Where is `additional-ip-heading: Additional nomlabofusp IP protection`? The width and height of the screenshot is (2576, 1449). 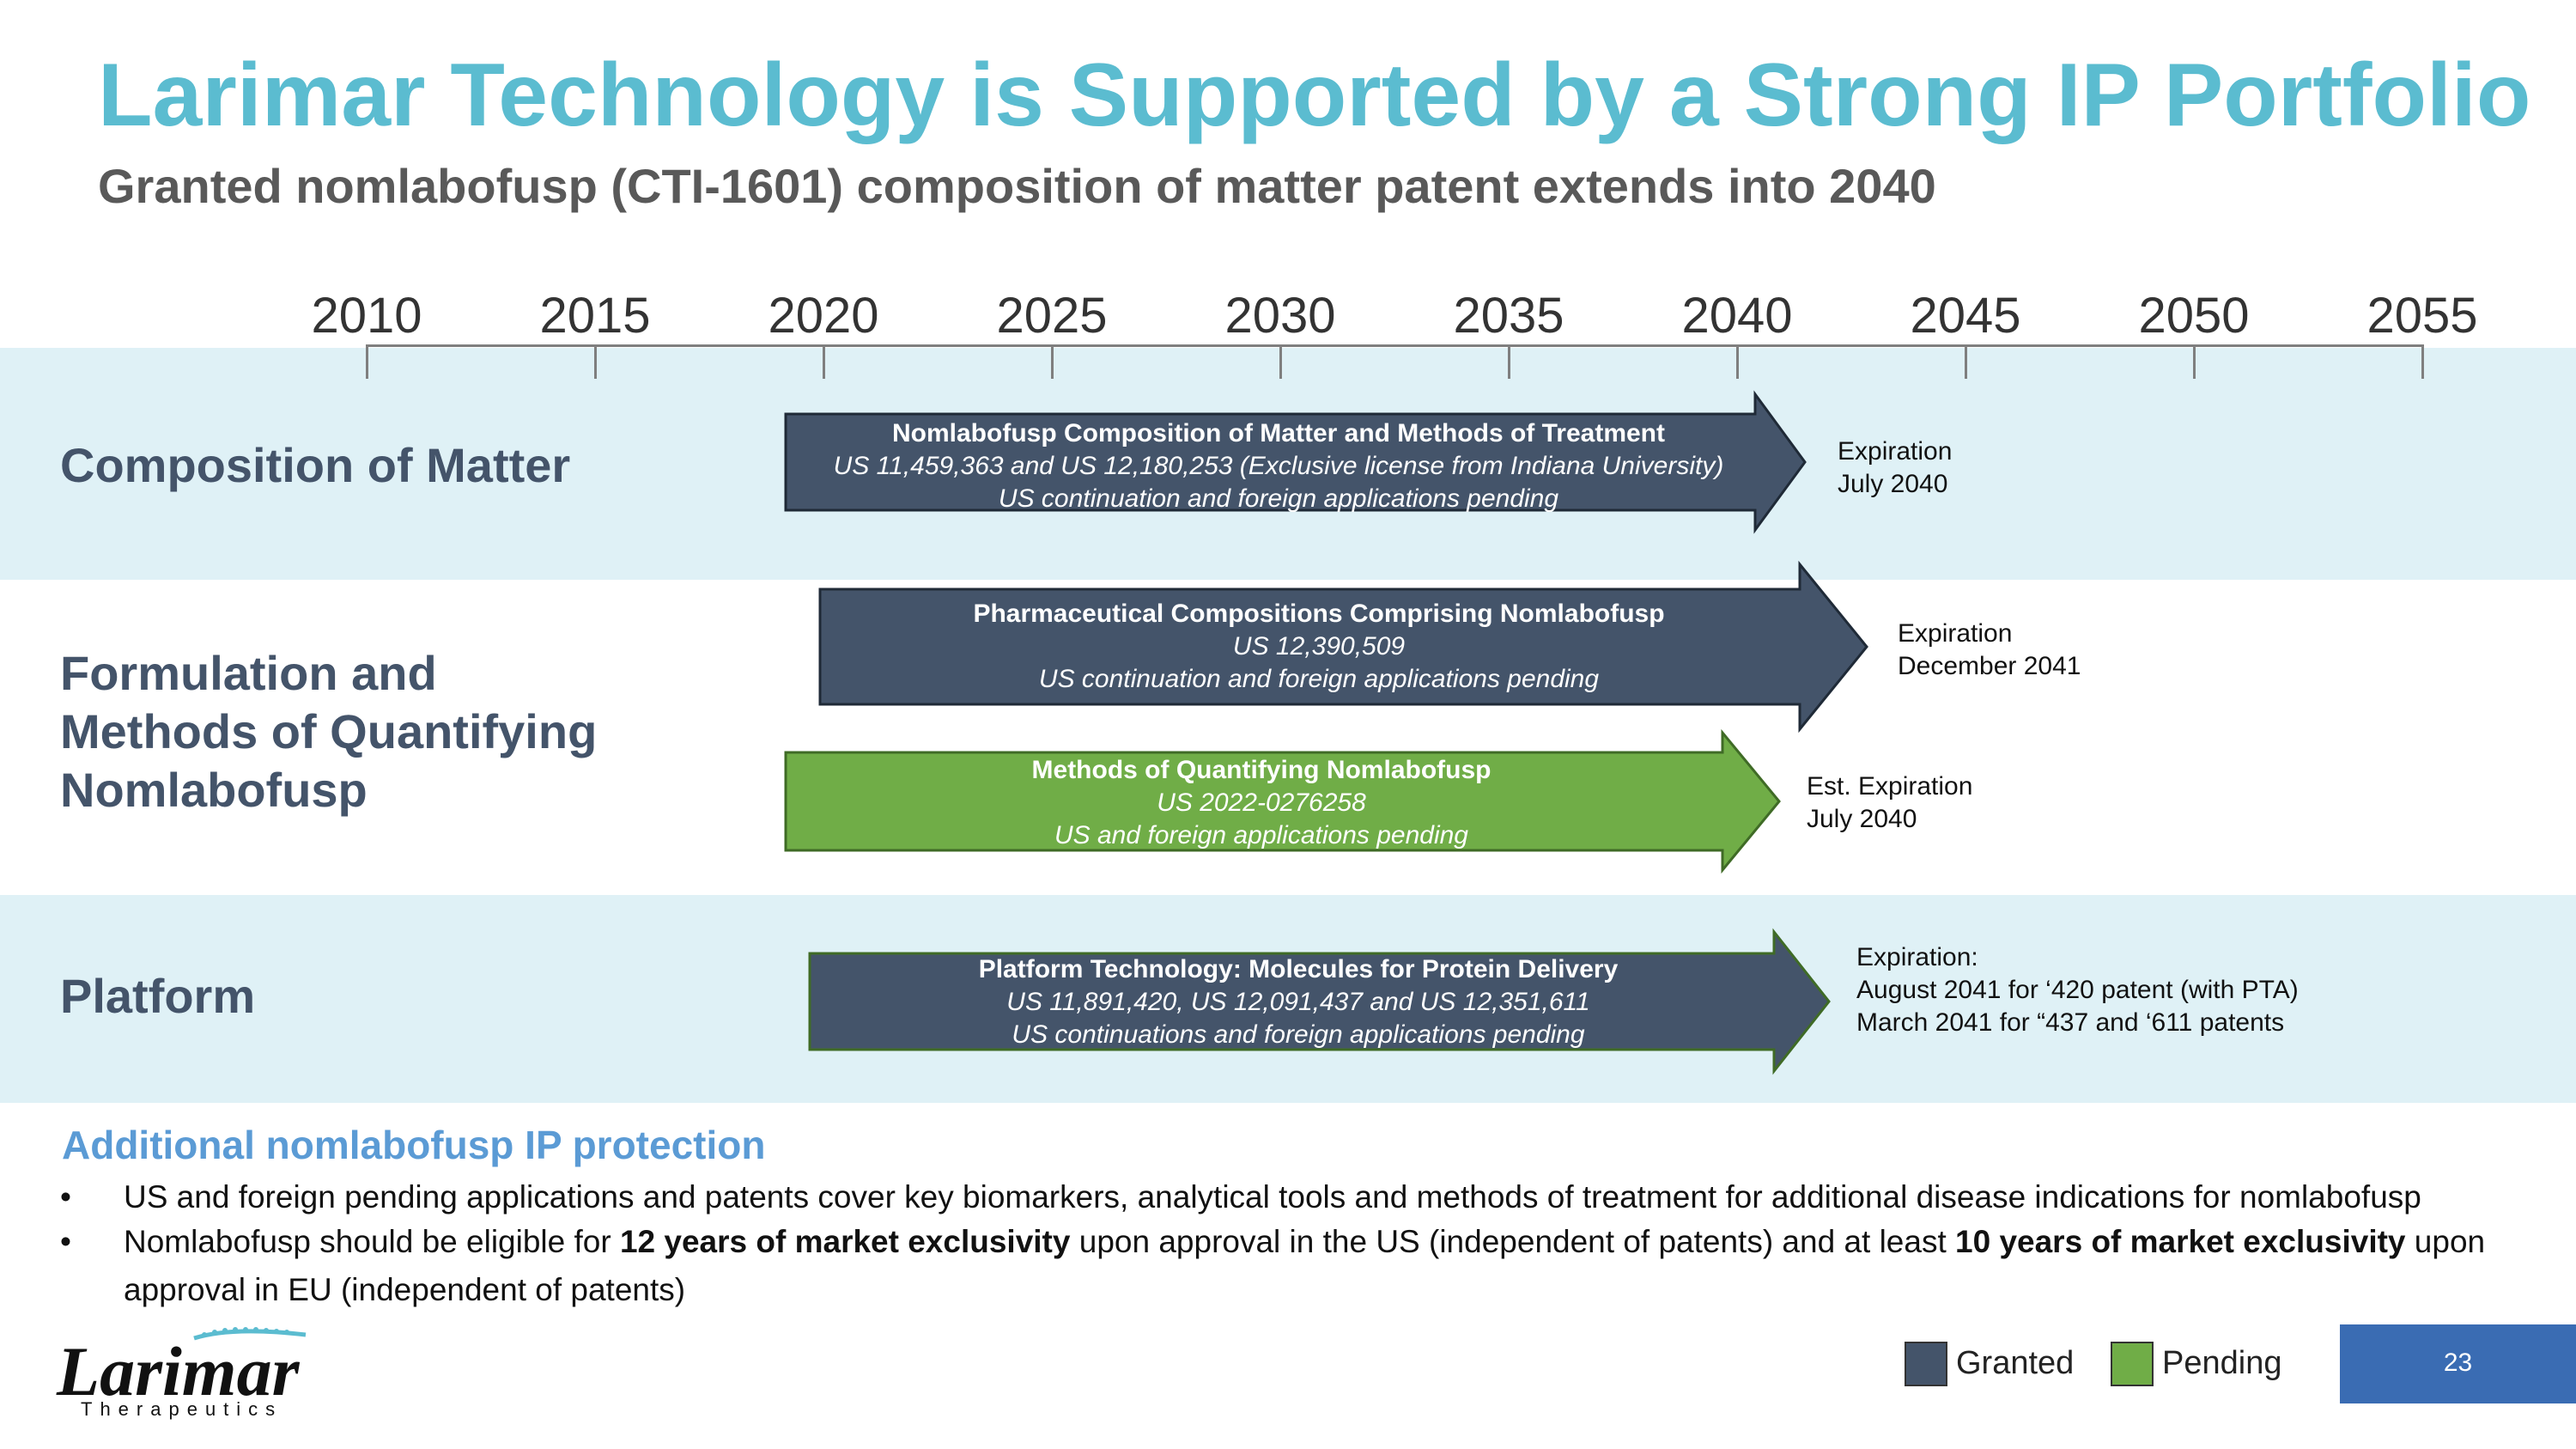 additional-ip-heading: Additional nomlabofusp IP protection is located at coordinates (414, 1145).